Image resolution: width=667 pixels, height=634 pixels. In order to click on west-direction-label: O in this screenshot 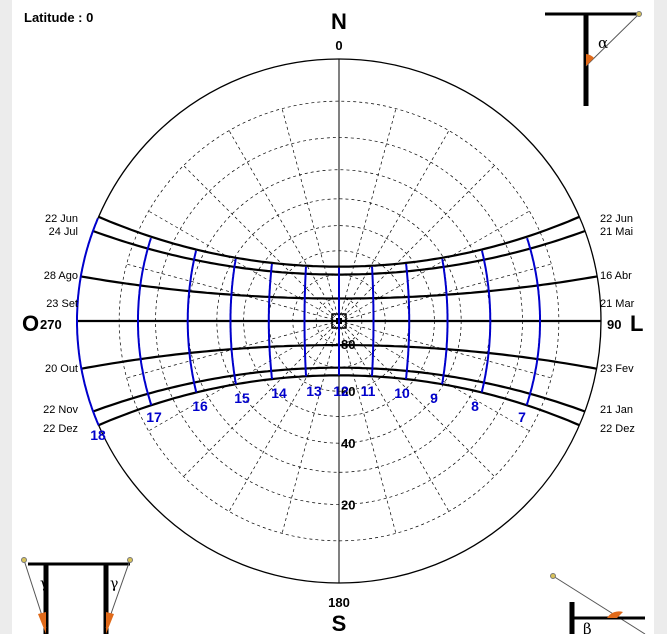, I will do `click(30, 323)`.